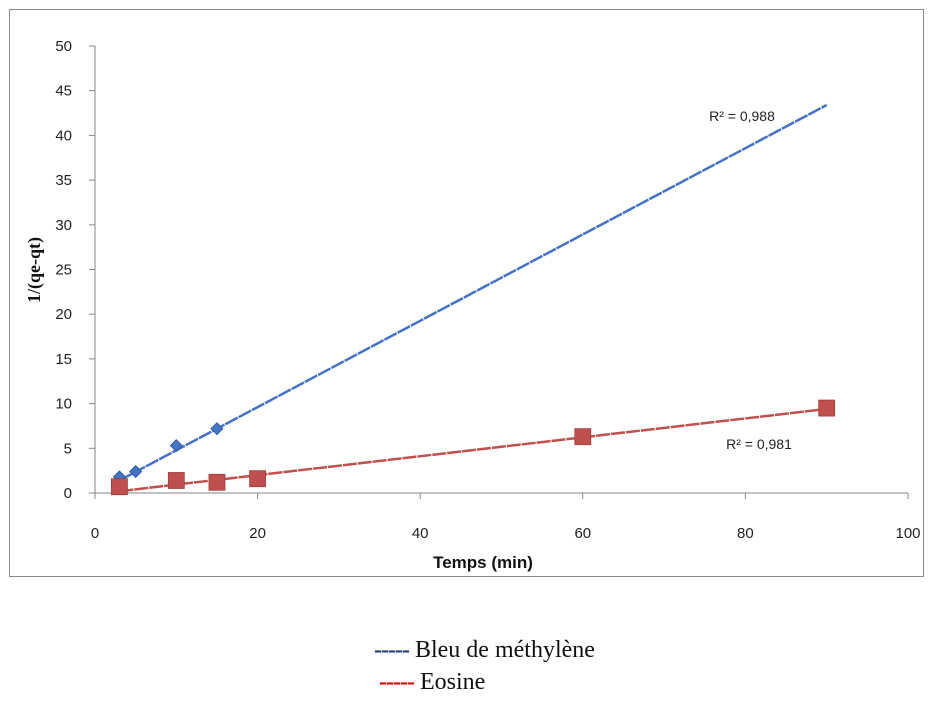 The image size is (936, 702). Describe the element at coordinates (452, 682) in the screenshot. I see `legend-label-eosine: Eosine` at that location.